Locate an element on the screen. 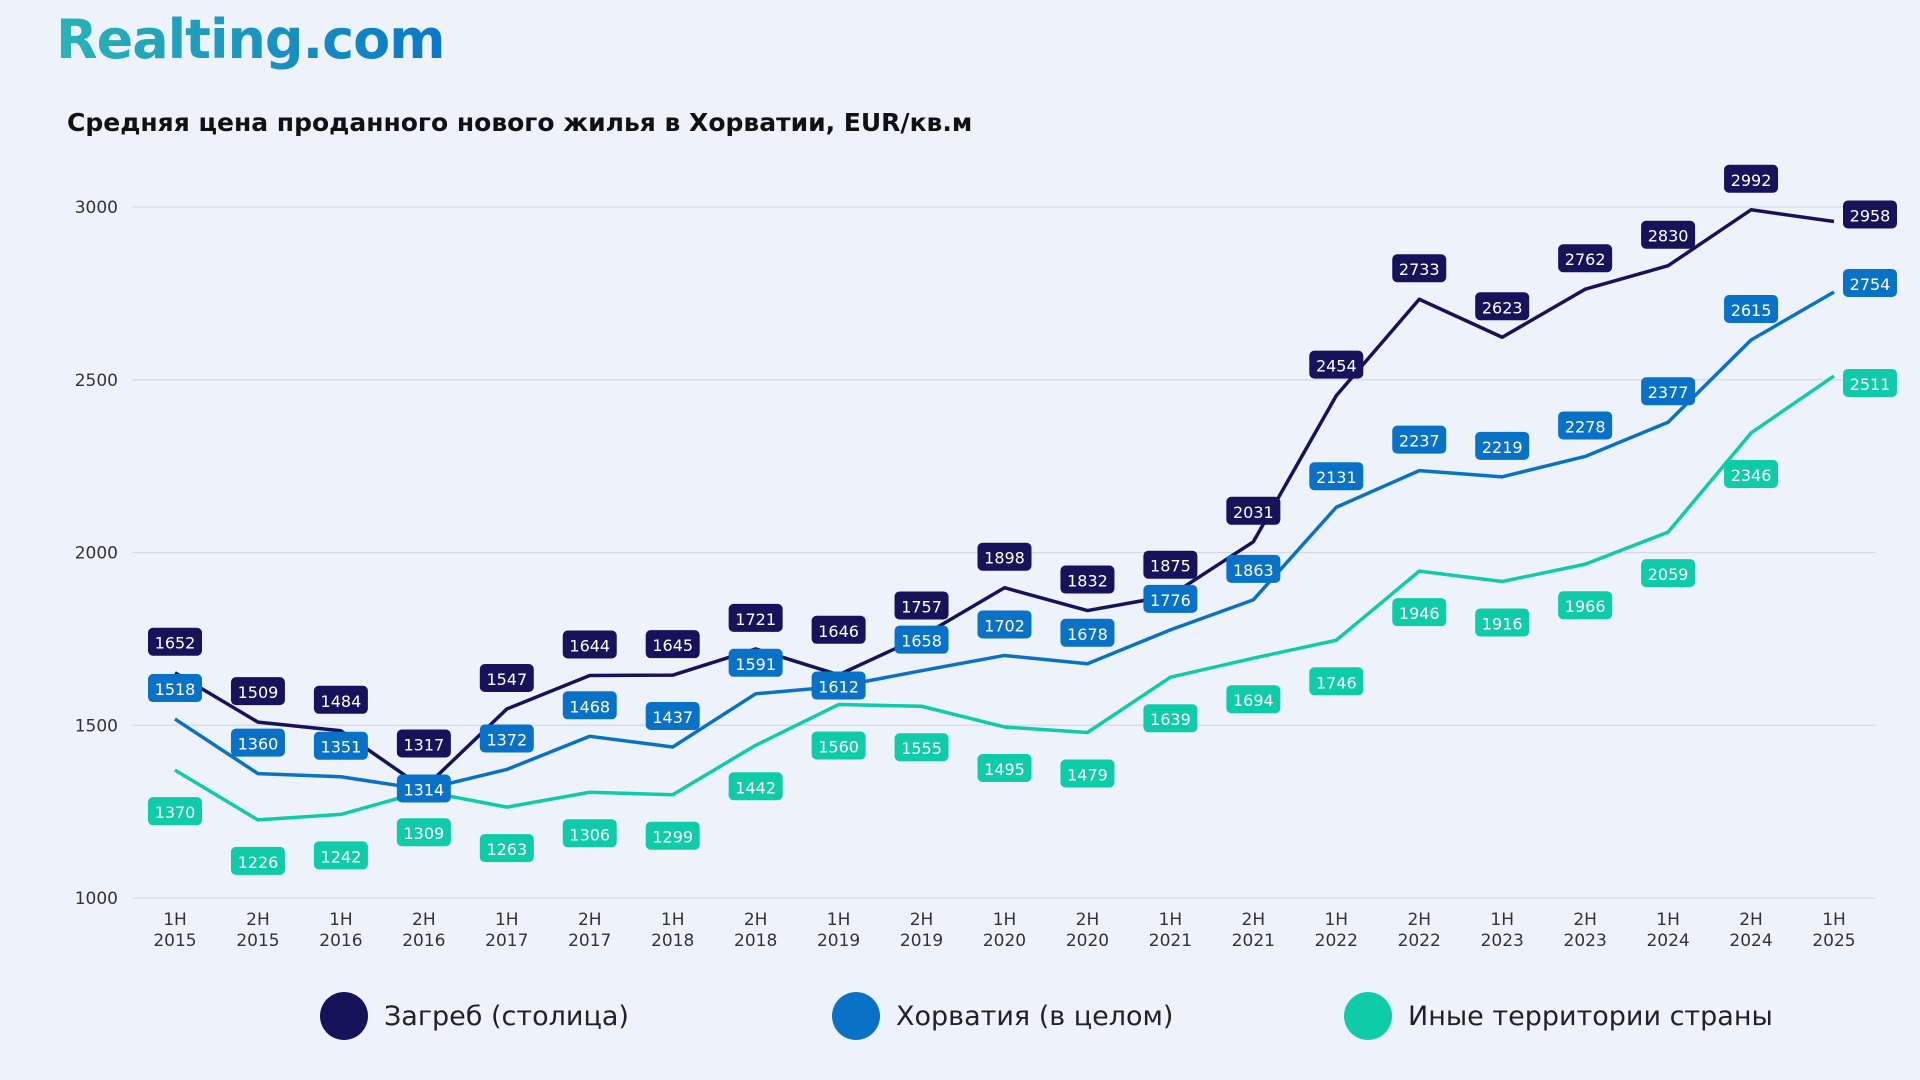 This screenshot has width=1920, height=1080. data-label: 2830 is located at coordinates (1668, 234).